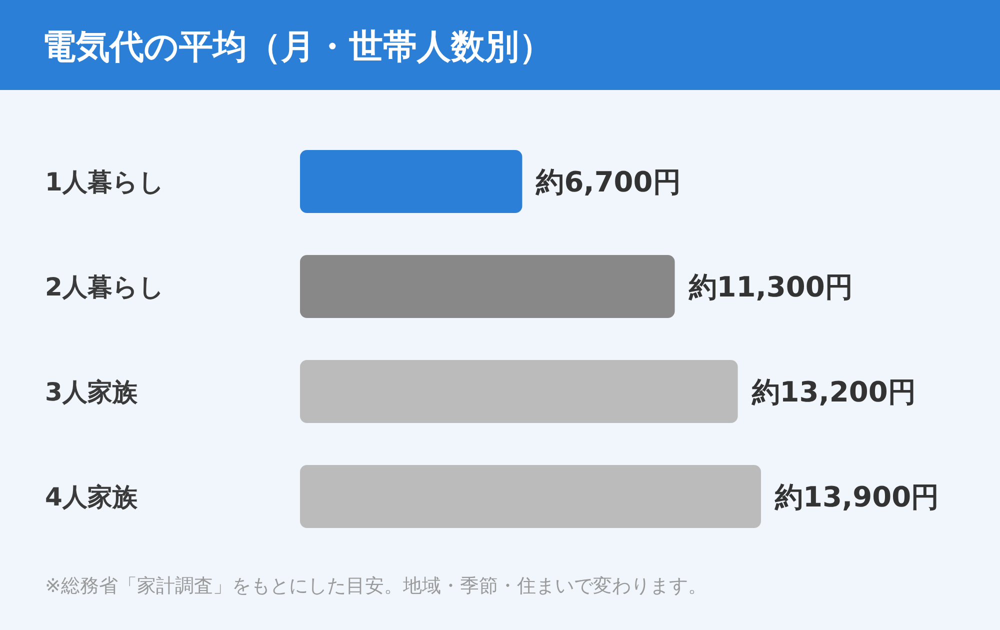 The height and width of the screenshot is (630, 1000). What do you see at coordinates (104, 287) in the screenshot?
I see `y-tick-label: 2人暮らし` at bounding box center [104, 287].